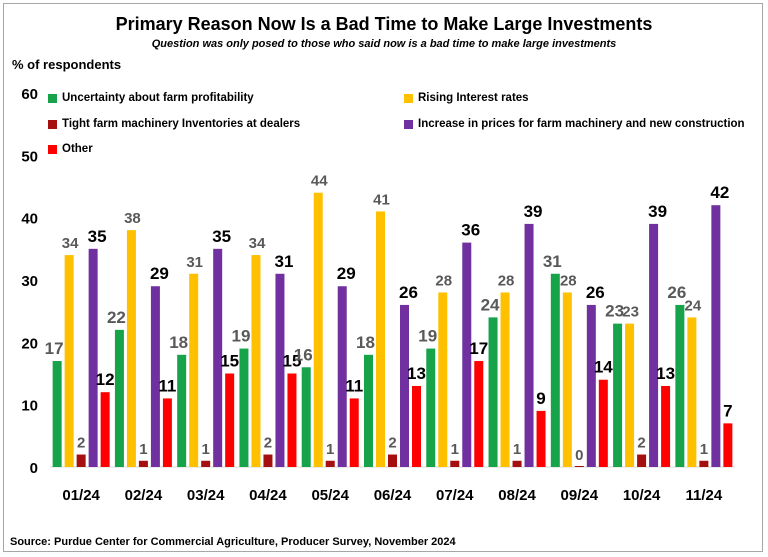 The height and width of the screenshot is (557, 768). Describe the element at coordinates (52, 124) in the screenshot. I see `legend-swatch-inventories` at that location.